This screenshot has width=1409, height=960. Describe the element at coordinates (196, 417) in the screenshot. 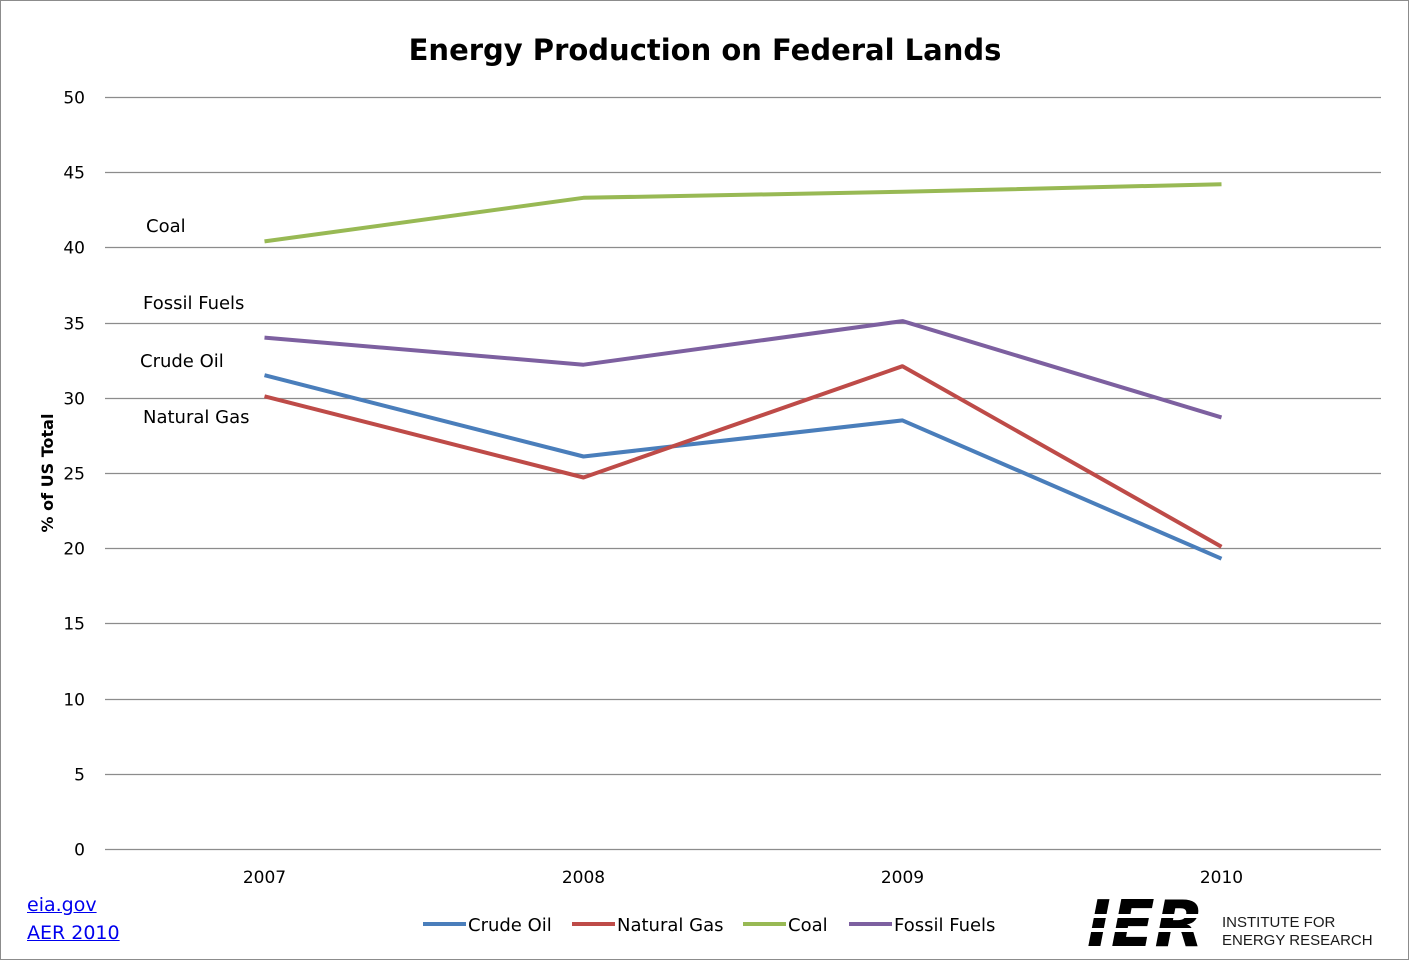

I see `annotation-label: Natural Gas` at that location.